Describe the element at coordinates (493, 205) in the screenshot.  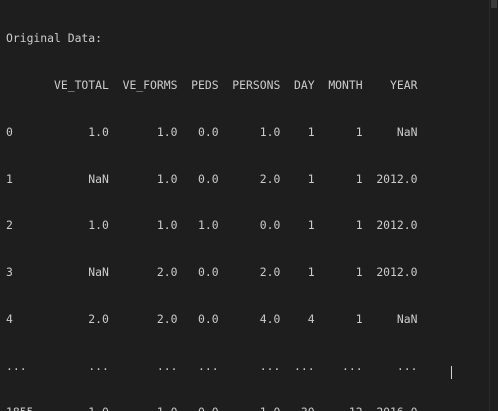
I see `vertical-scrollbar` at that location.